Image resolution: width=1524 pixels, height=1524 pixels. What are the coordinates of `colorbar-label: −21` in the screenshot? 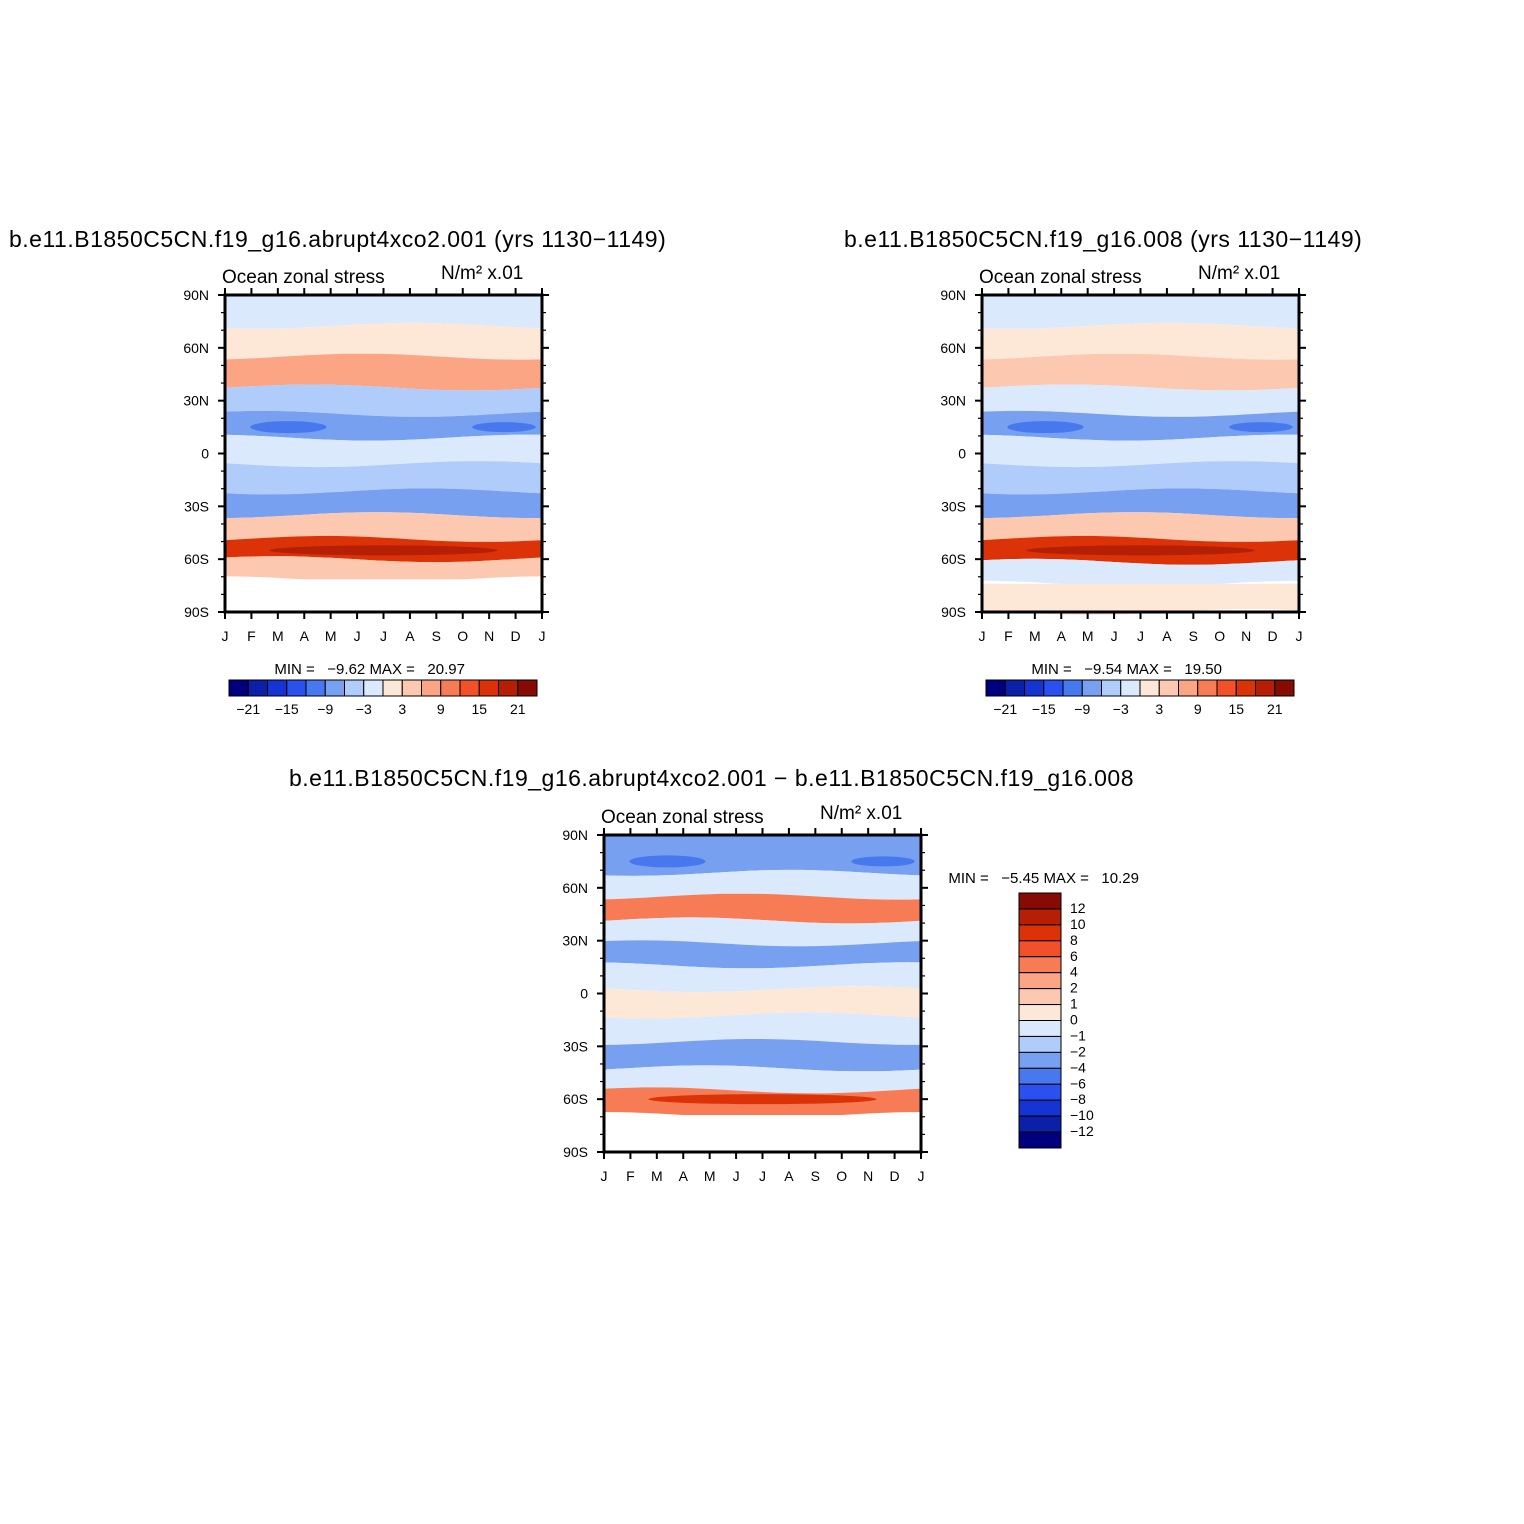 It's located at (248, 709).